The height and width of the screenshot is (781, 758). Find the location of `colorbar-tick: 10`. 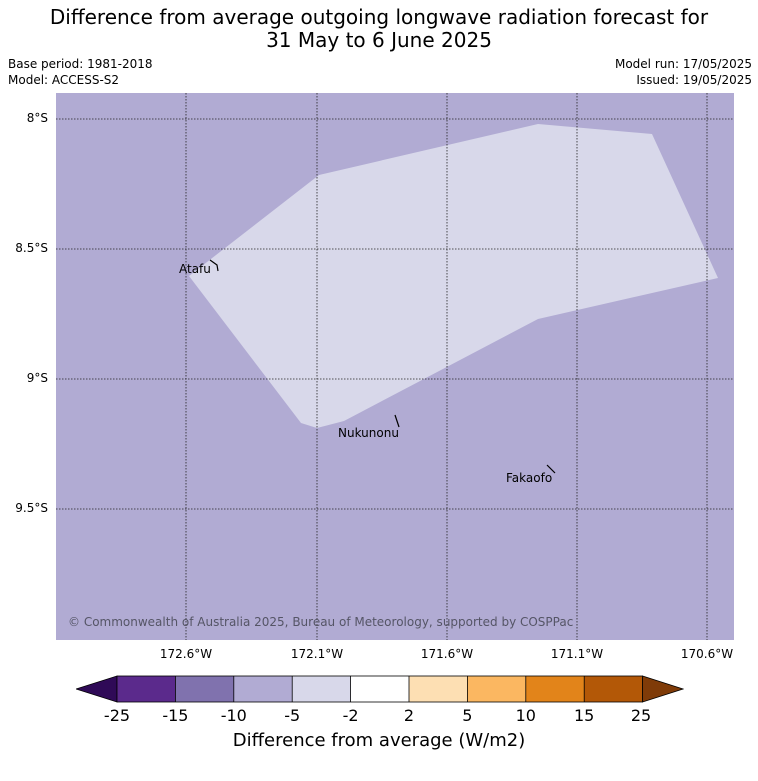

colorbar-tick: 10 is located at coordinates (525, 715).